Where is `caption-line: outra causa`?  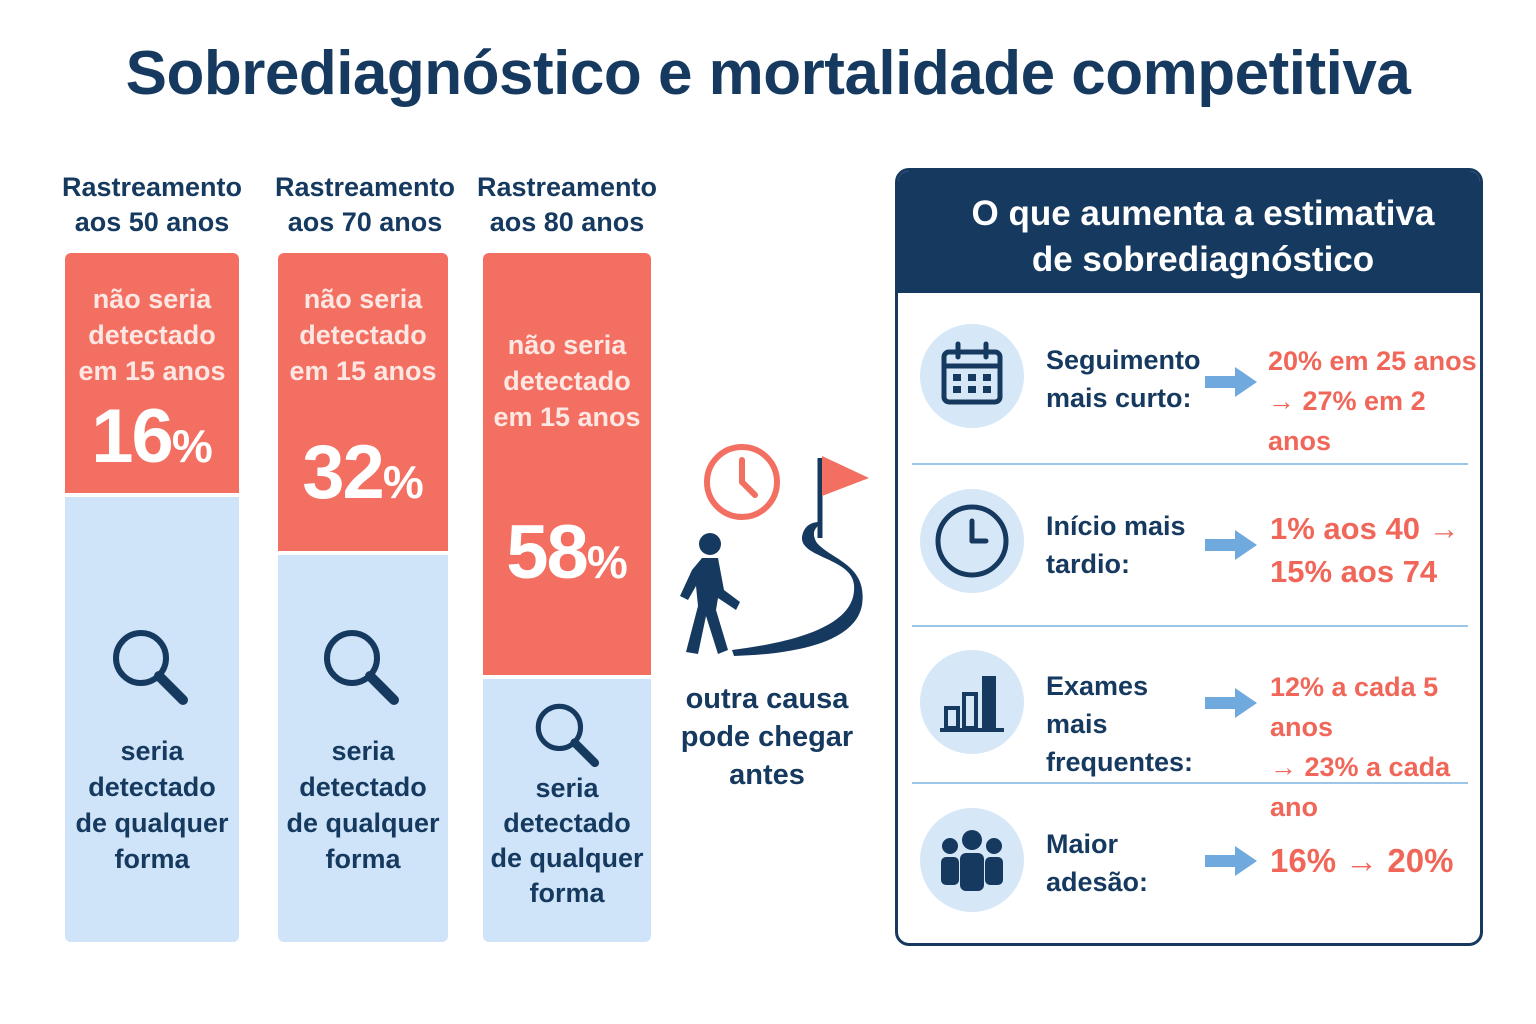 caption-line: outra causa is located at coordinates (767, 699).